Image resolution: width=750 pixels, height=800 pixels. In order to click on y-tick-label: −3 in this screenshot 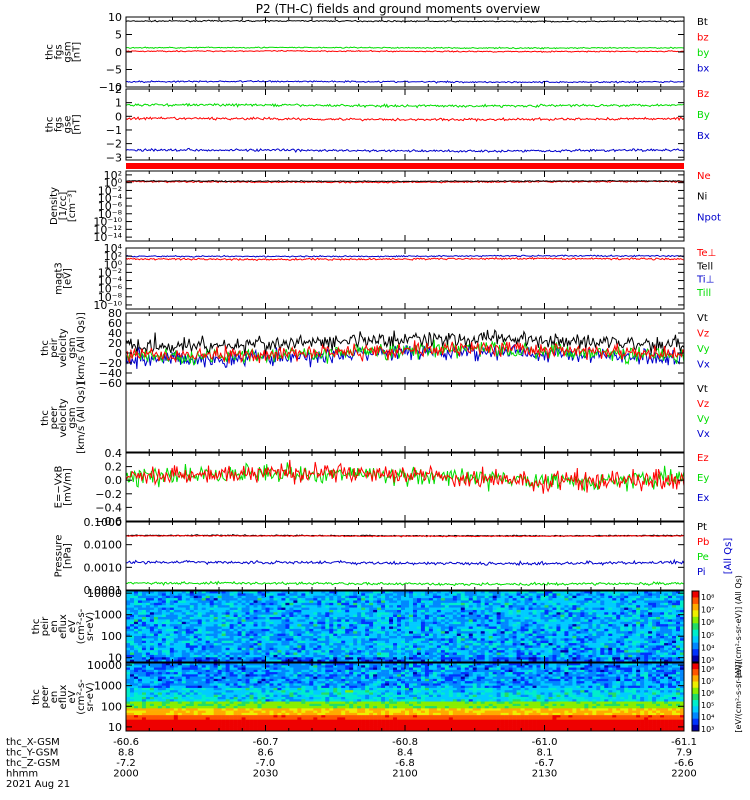, I will do `click(114, 157)`.